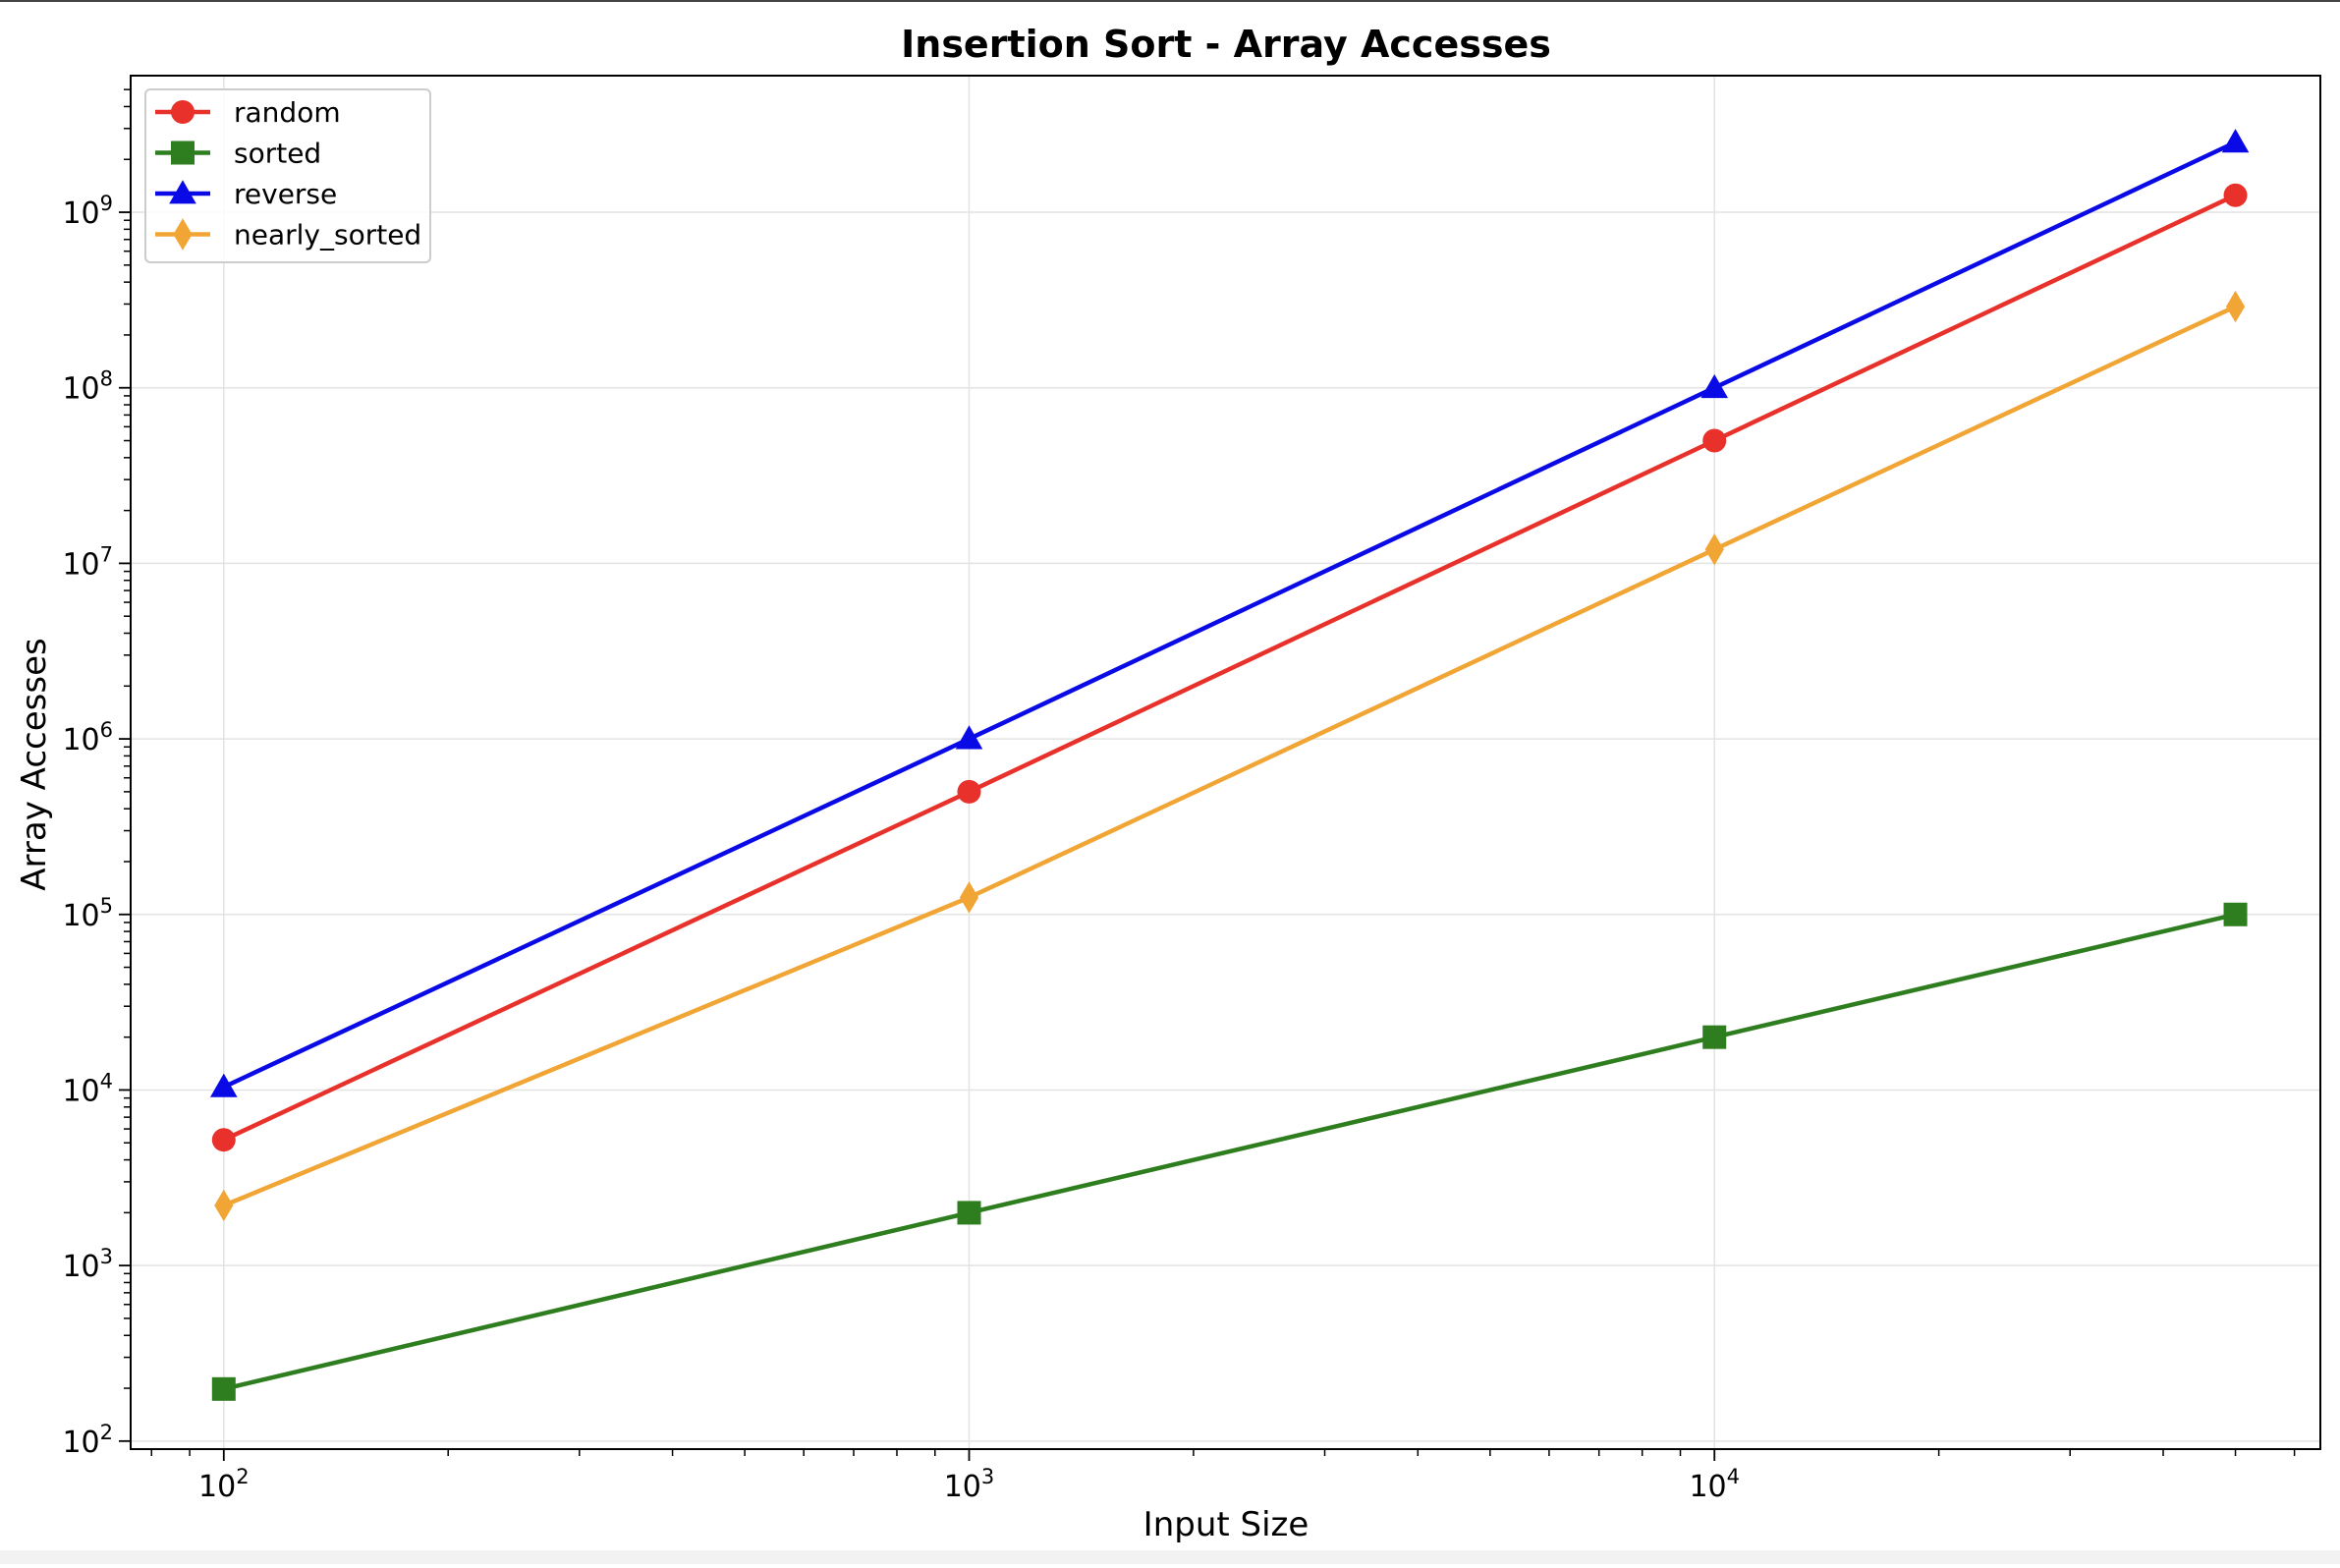  Describe the element at coordinates (87, 1088) in the screenshot. I see `y-tick-label: 10⁴` at that location.